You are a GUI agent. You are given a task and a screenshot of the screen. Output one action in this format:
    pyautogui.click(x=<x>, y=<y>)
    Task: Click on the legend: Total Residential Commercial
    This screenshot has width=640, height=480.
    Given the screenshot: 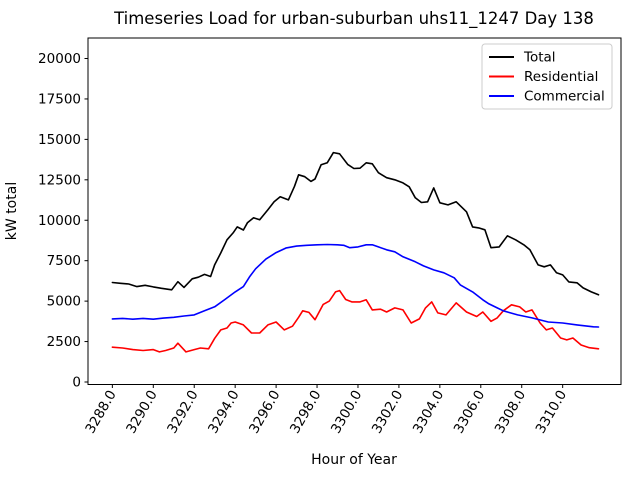 What is the action you would take?
    pyautogui.click(x=547, y=76)
    